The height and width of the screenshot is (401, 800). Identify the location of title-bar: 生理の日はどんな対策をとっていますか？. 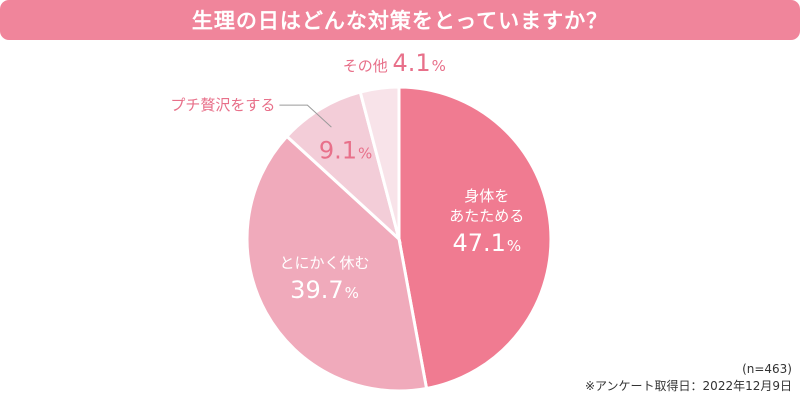
(400, 20).